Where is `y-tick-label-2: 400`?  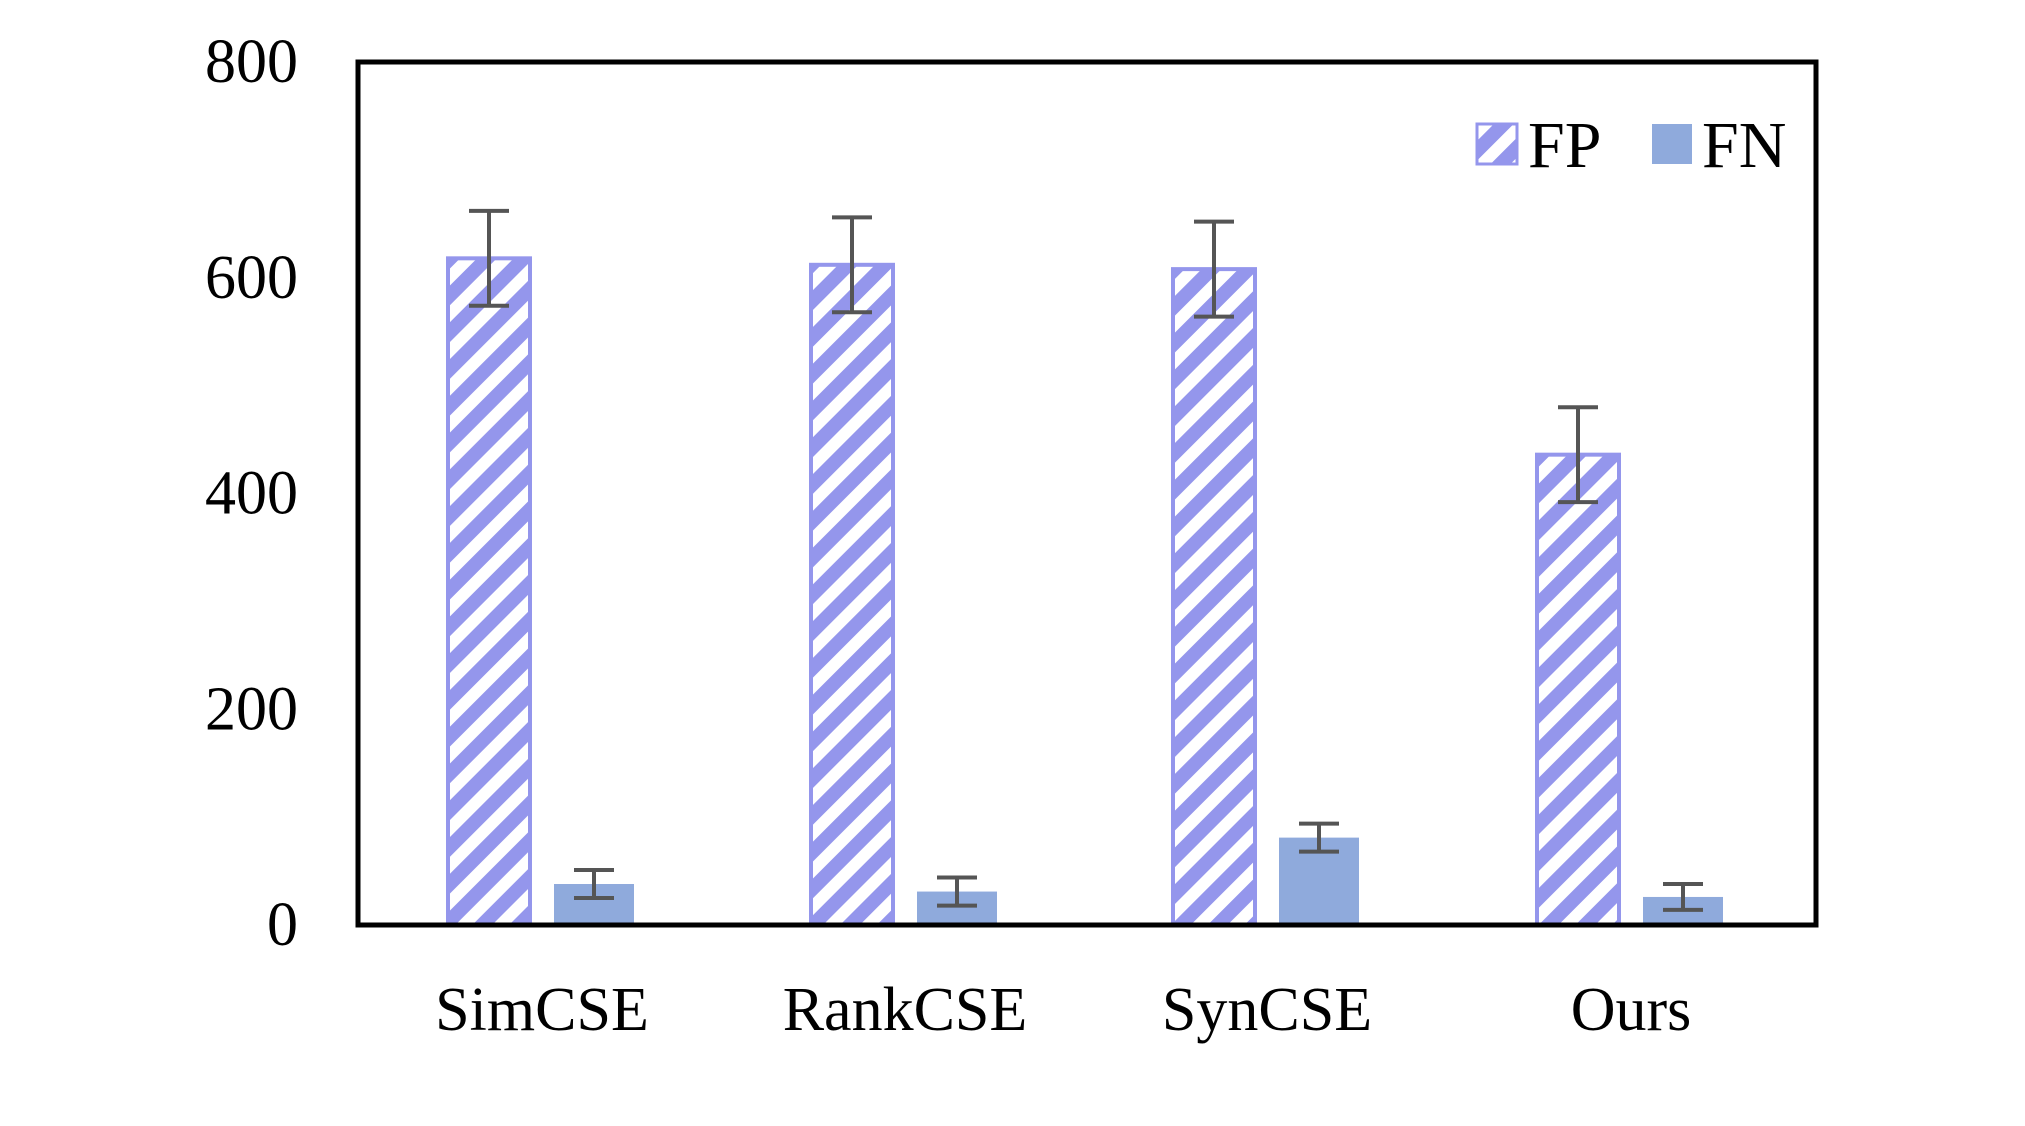 y-tick-label-2: 400 is located at coordinates (251, 494).